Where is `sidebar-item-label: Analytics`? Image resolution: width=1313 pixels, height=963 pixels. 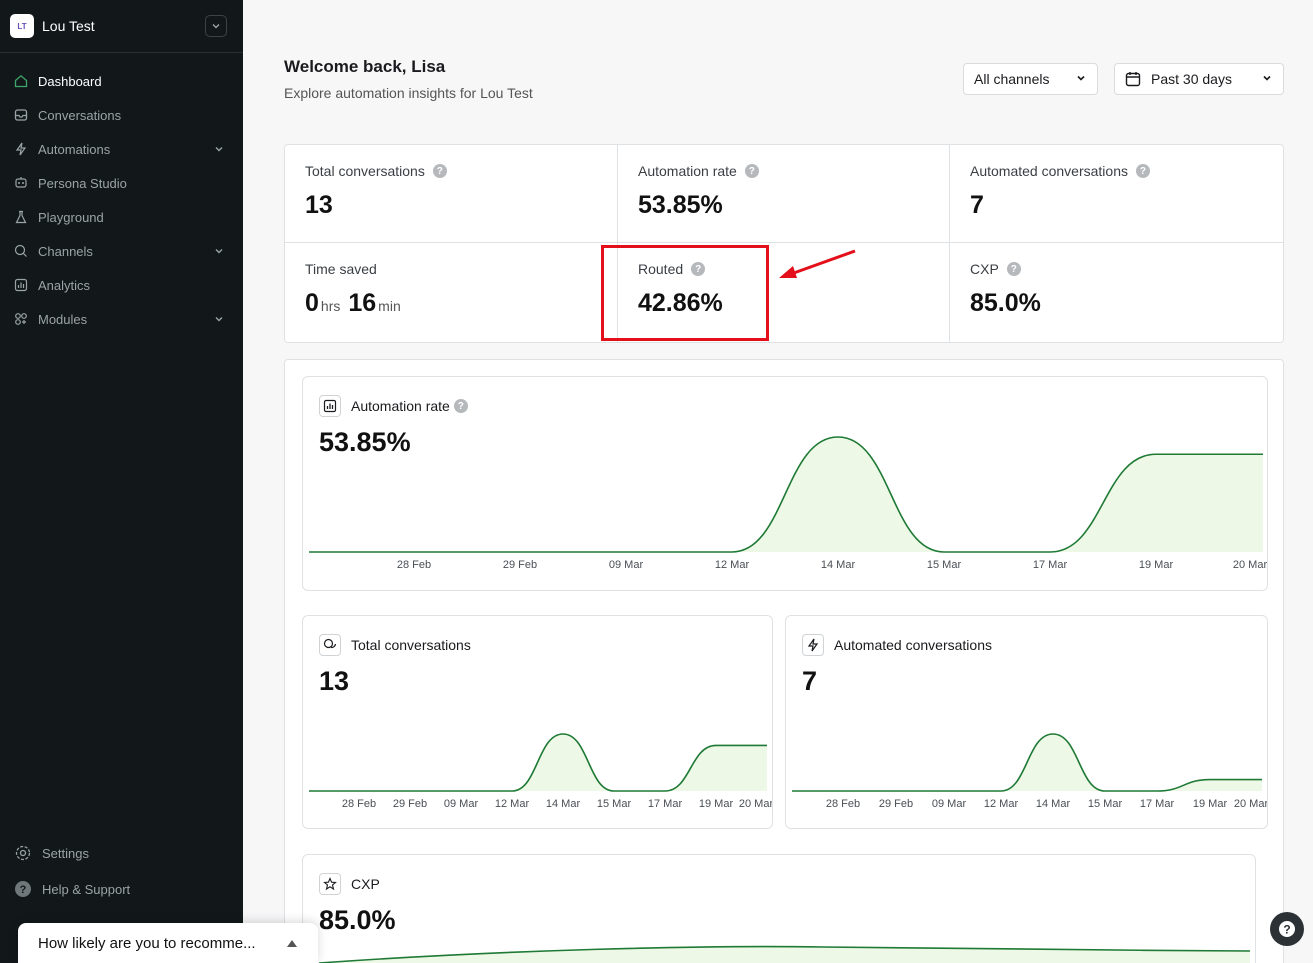
sidebar-item-label: Analytics is located at coordinates (64, 285).